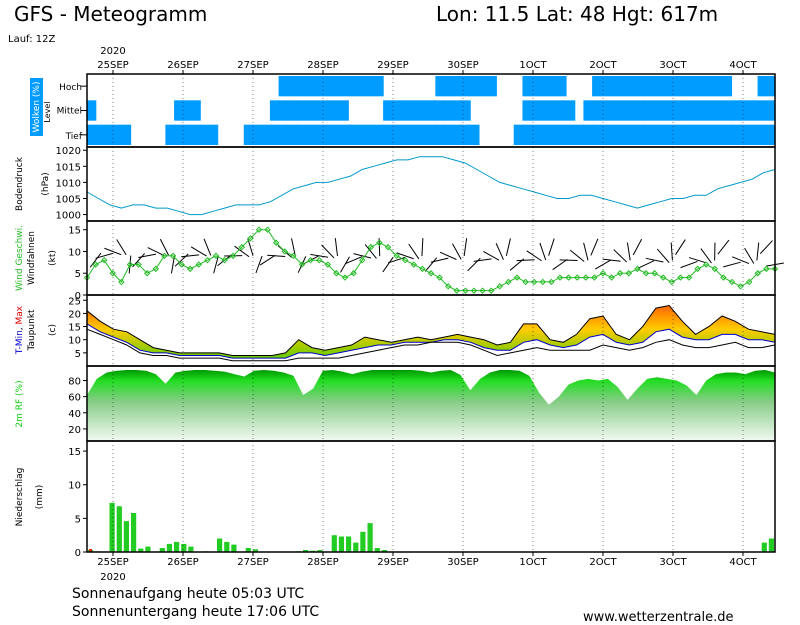 This screenshot has height=625, width=800. I want to click on wind-barb-label: Windfahnen, so click(32, 258).